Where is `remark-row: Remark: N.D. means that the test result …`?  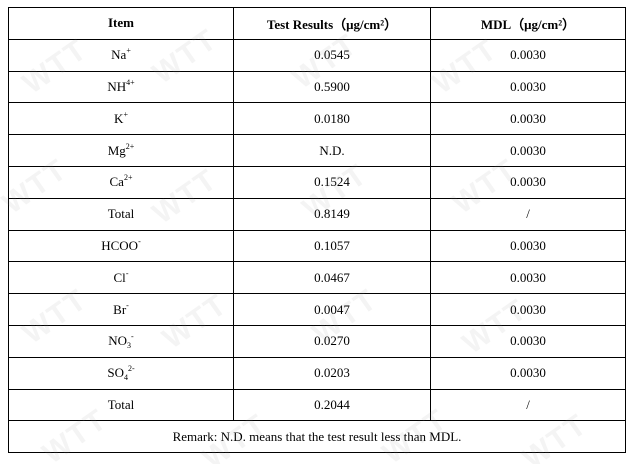
remark-row: Remark: N.D. means that the test result … is located at coordinates (317, 437).